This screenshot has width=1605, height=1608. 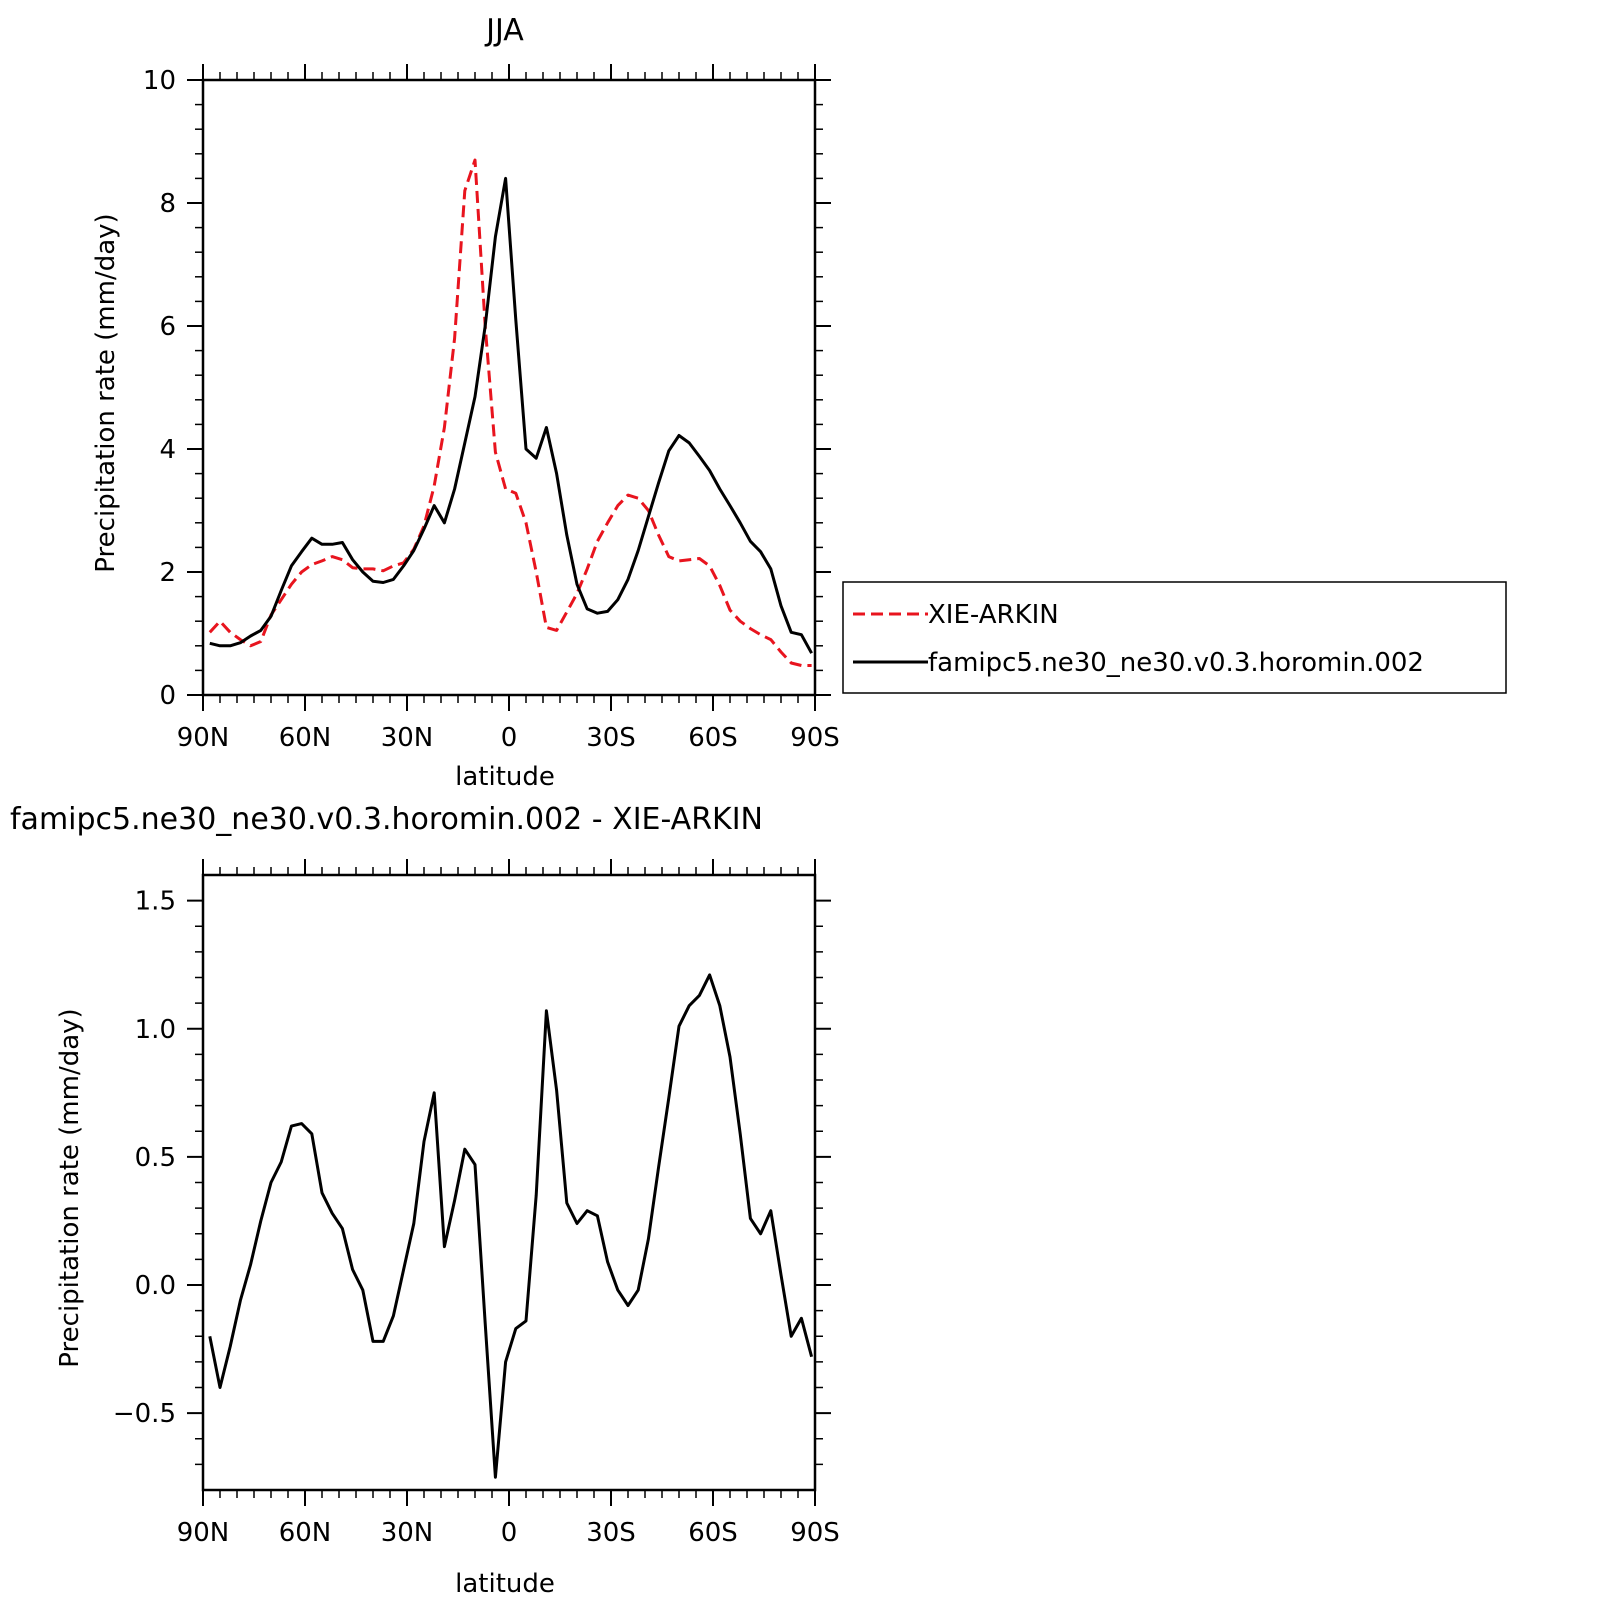 What do you see at coordinates (815, 738) in the screenshot?
I see `x-tick-label: 90S` at bounding box center [815, 738].